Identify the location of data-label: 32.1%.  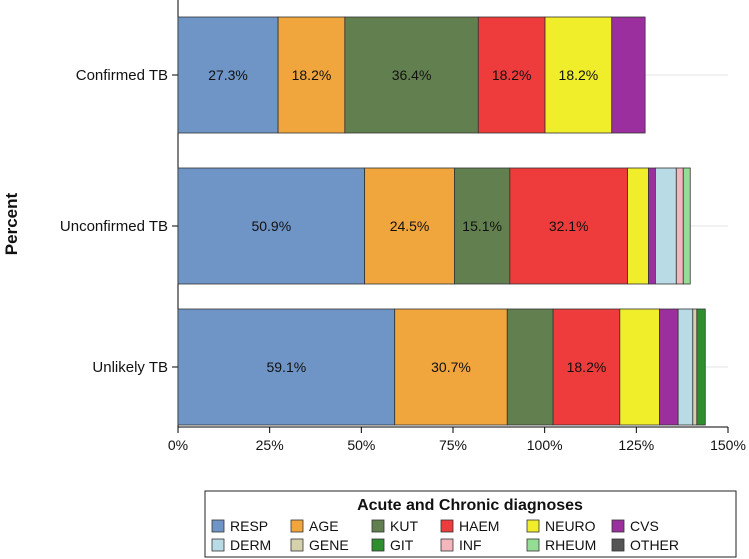
(569, 226).